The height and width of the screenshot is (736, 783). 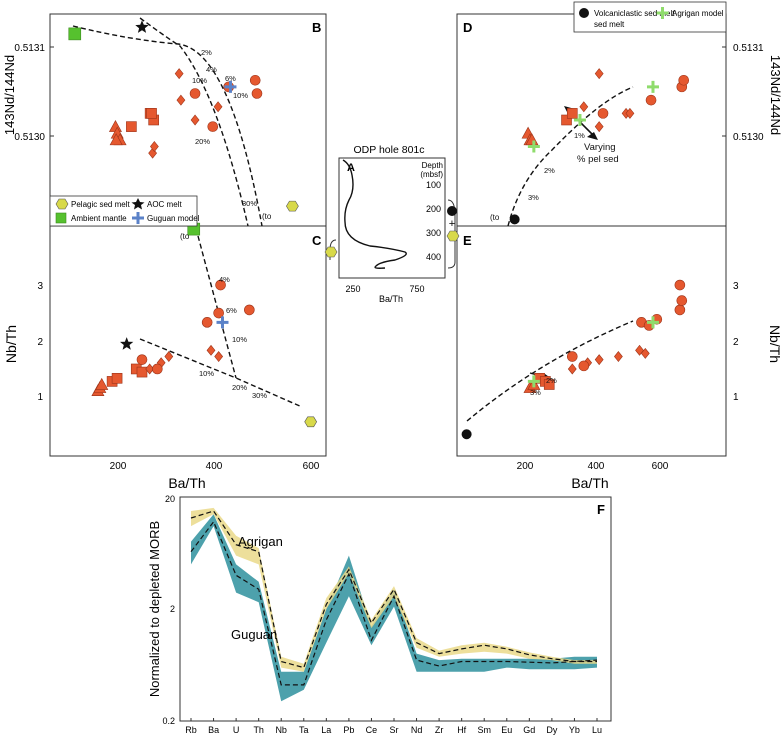 I want to click on point-b-guguan-samples-circles--0, so click(x=195, y=93).